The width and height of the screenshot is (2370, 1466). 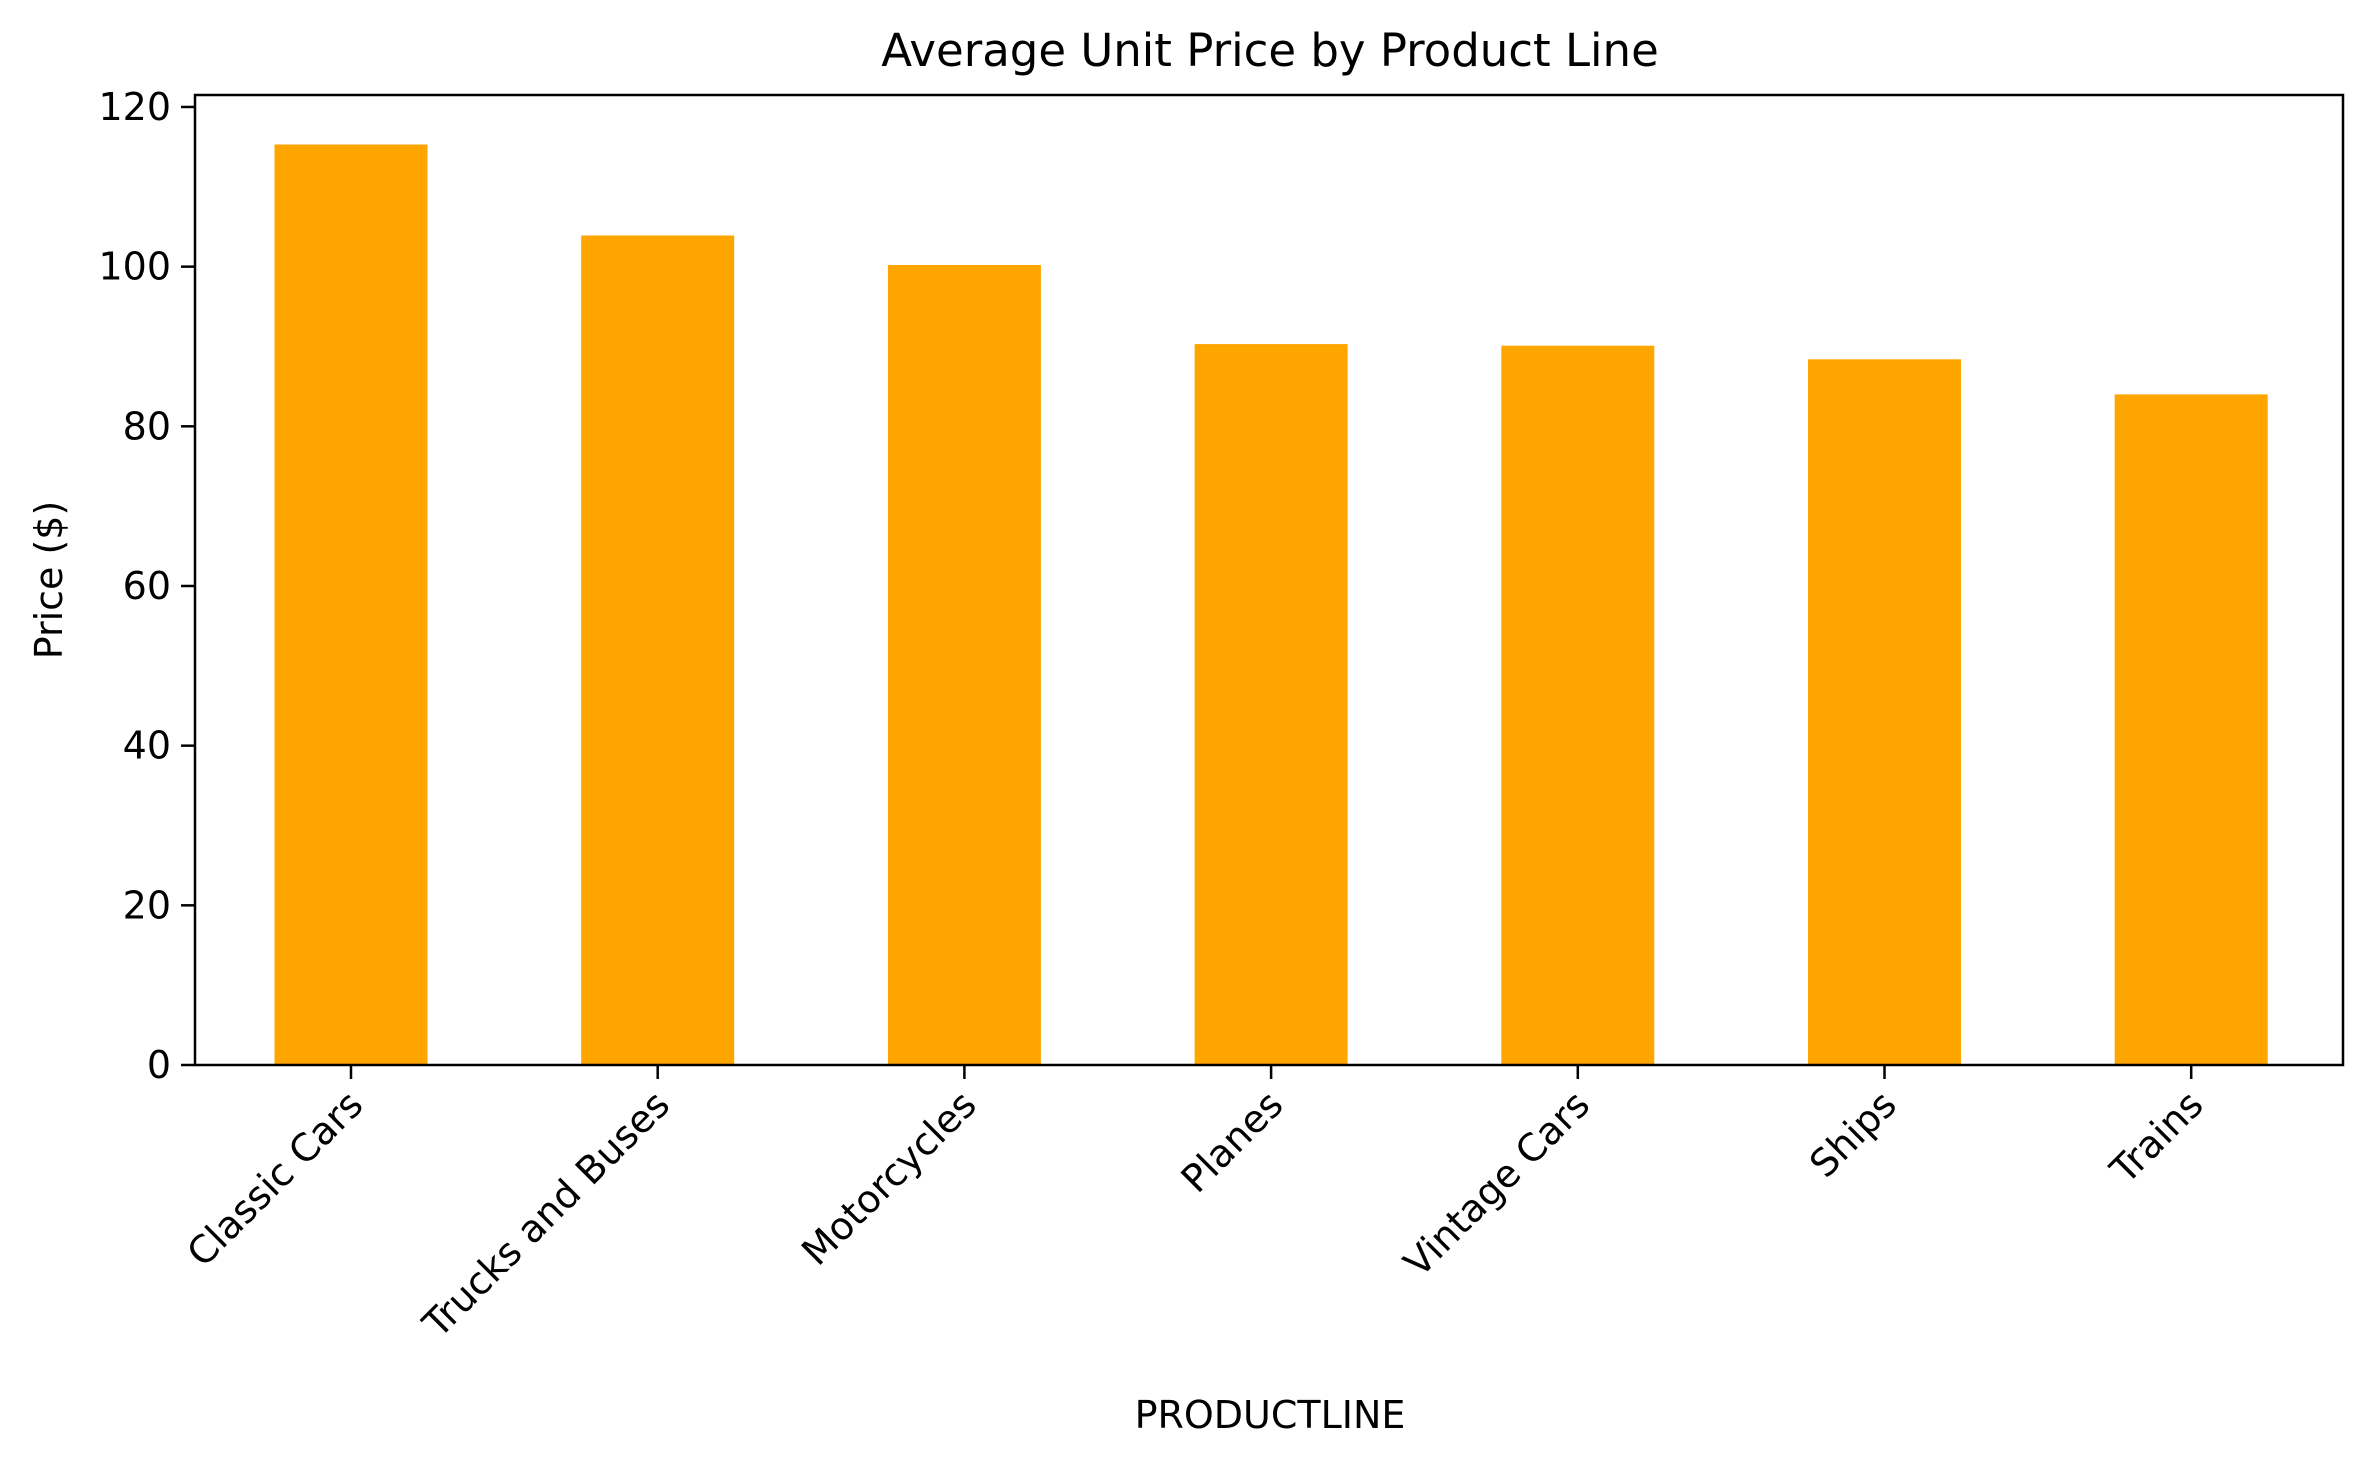 What do you see at coordinates (159, 1065) in the screenshot?
I see `y-tick-label: 0` at bounding box center [159, 1065].